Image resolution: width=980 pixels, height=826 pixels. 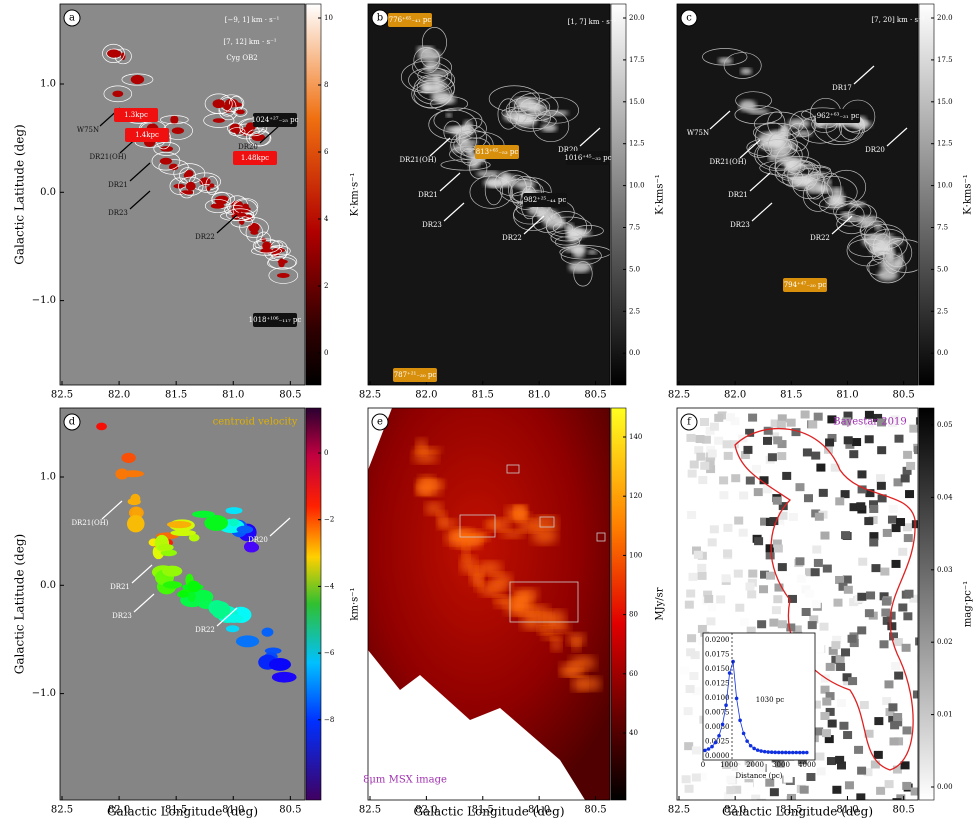 What do you see at coordinates (489, 604) in the screenshot?
I see `panel-image` at bounding box center [489, 604].